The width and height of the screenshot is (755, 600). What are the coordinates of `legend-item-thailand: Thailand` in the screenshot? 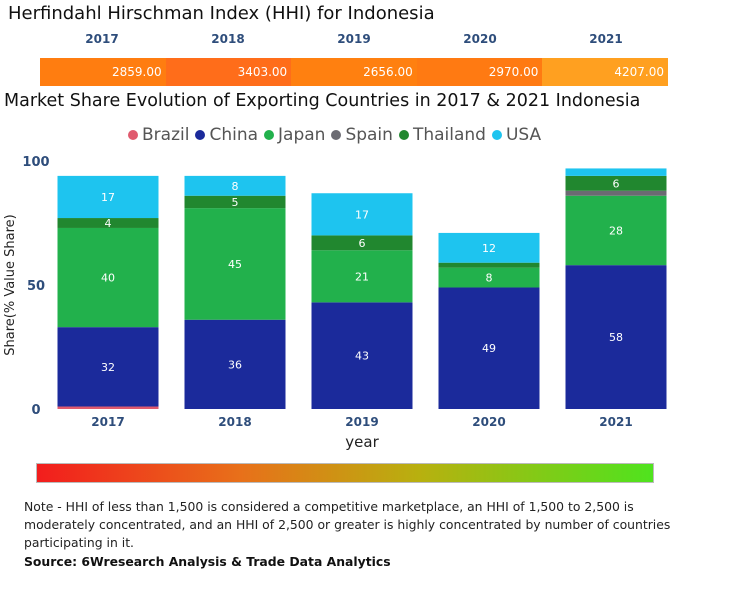 It's located at (442, 135).